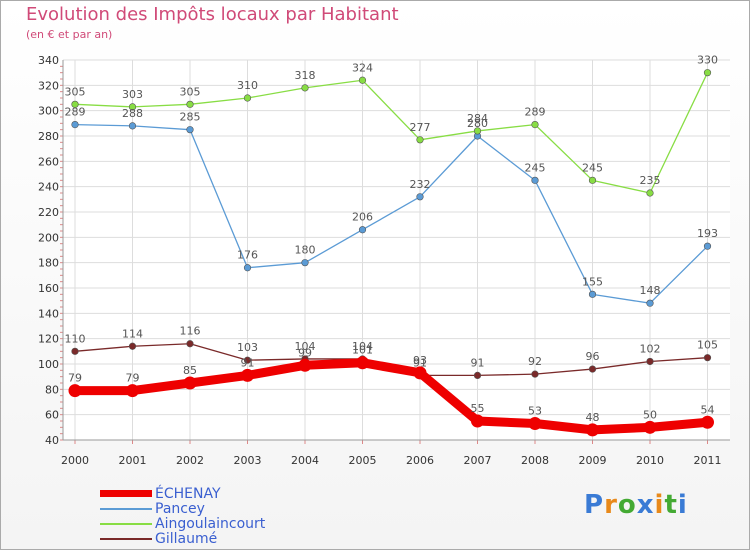 The image size is (750, 550). Describe the element at coordinates (650, 180) in the screenshot. I see `data-label: 235` at that location.